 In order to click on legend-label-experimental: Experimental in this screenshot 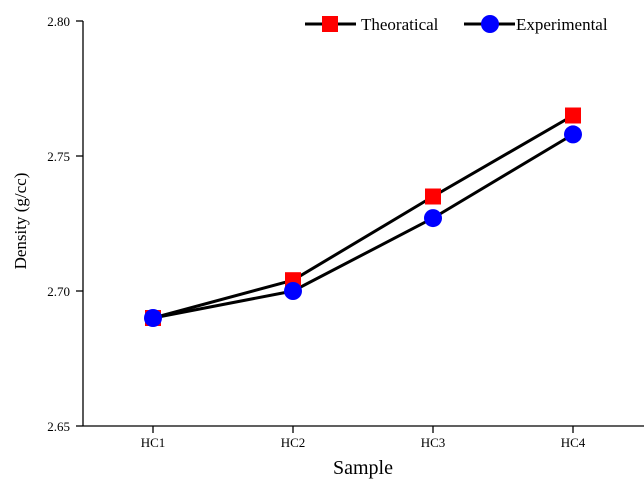, I will do `click(562, 24)`.